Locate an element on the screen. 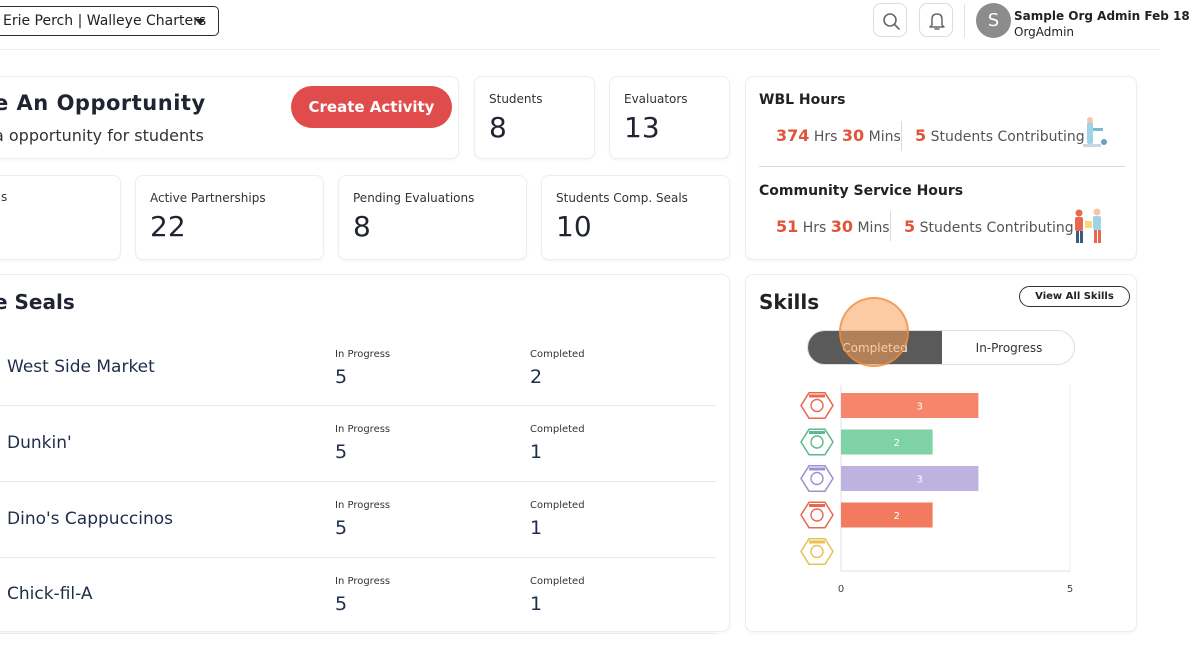  stat-card-pending-evaluations: Pending Evaluations 8 is located at coordinates (432, 217).